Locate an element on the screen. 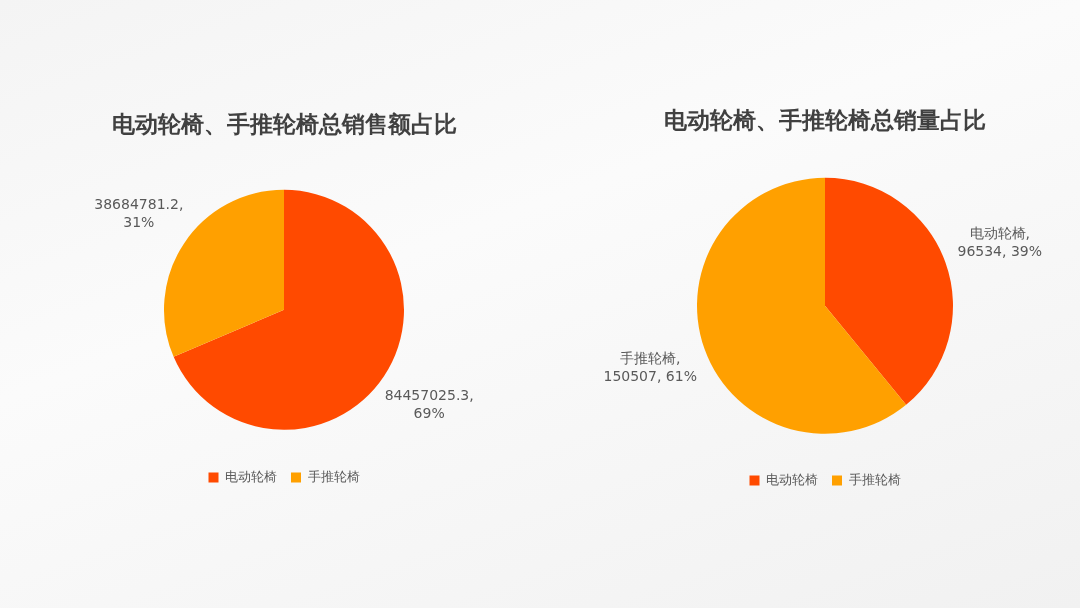 The width and height of the screenshot is (1080, 608). data-label: 电动轮椅, 96534, 39% is located at coordinates (1000, 241).